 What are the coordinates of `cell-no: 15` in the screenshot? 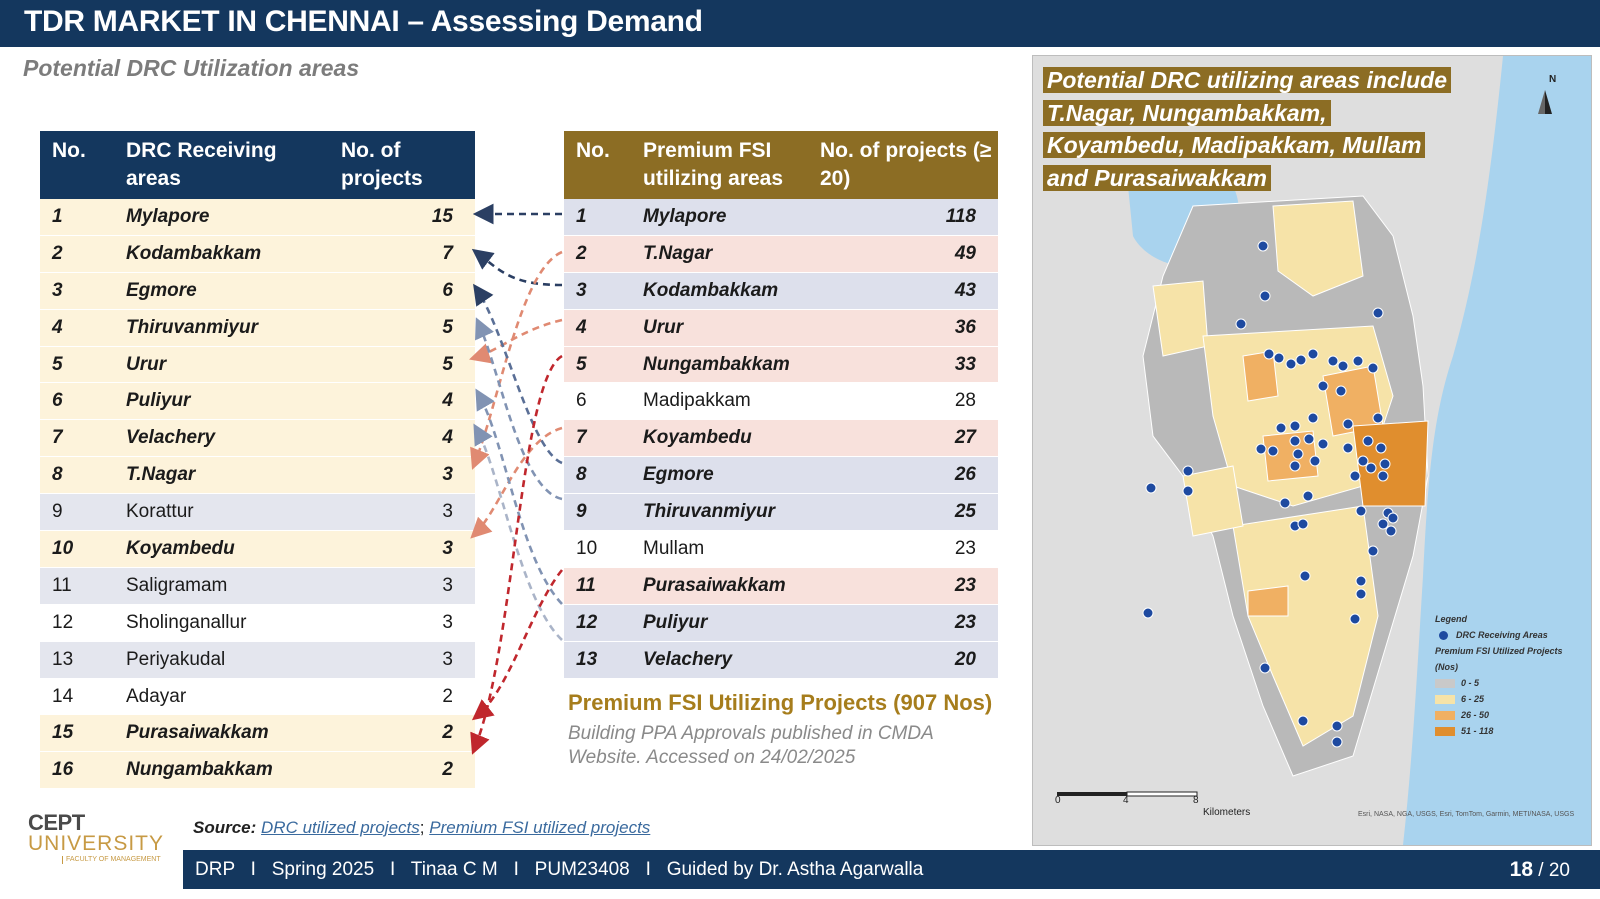 It's located at (77, 733).